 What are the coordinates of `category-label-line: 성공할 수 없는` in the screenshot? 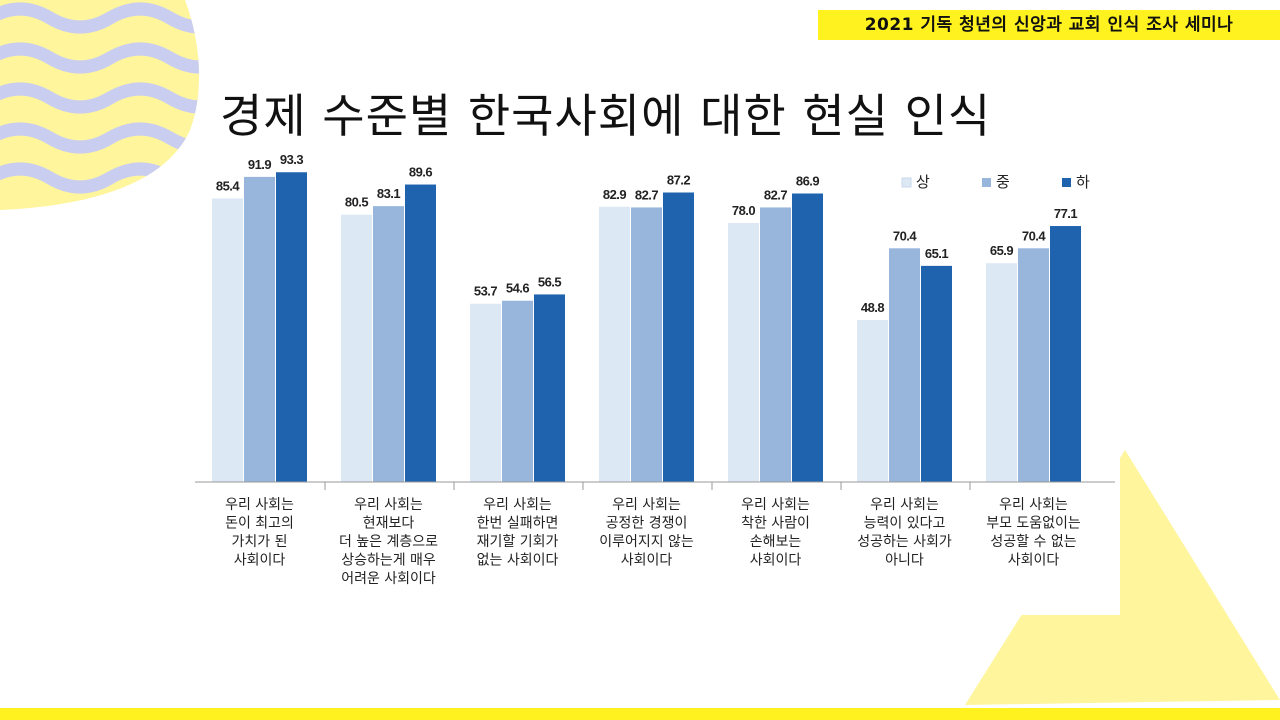 It's located at (1033, 542).